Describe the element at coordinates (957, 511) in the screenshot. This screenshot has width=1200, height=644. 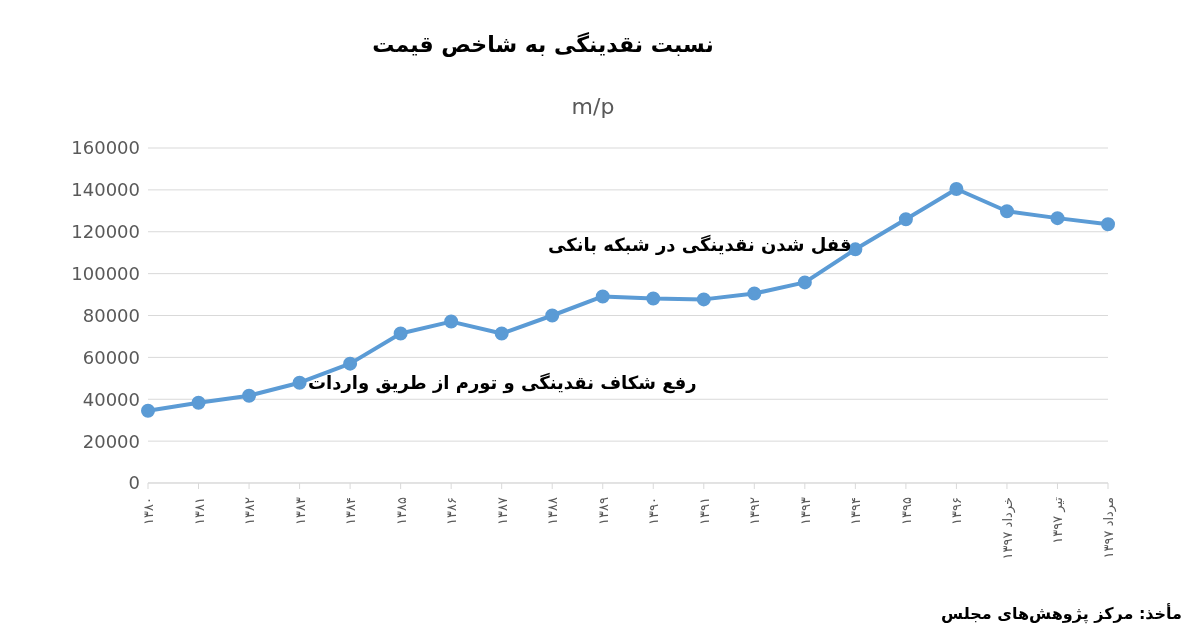
I see `x-tick-label: ۱۳۹۶` at that location.